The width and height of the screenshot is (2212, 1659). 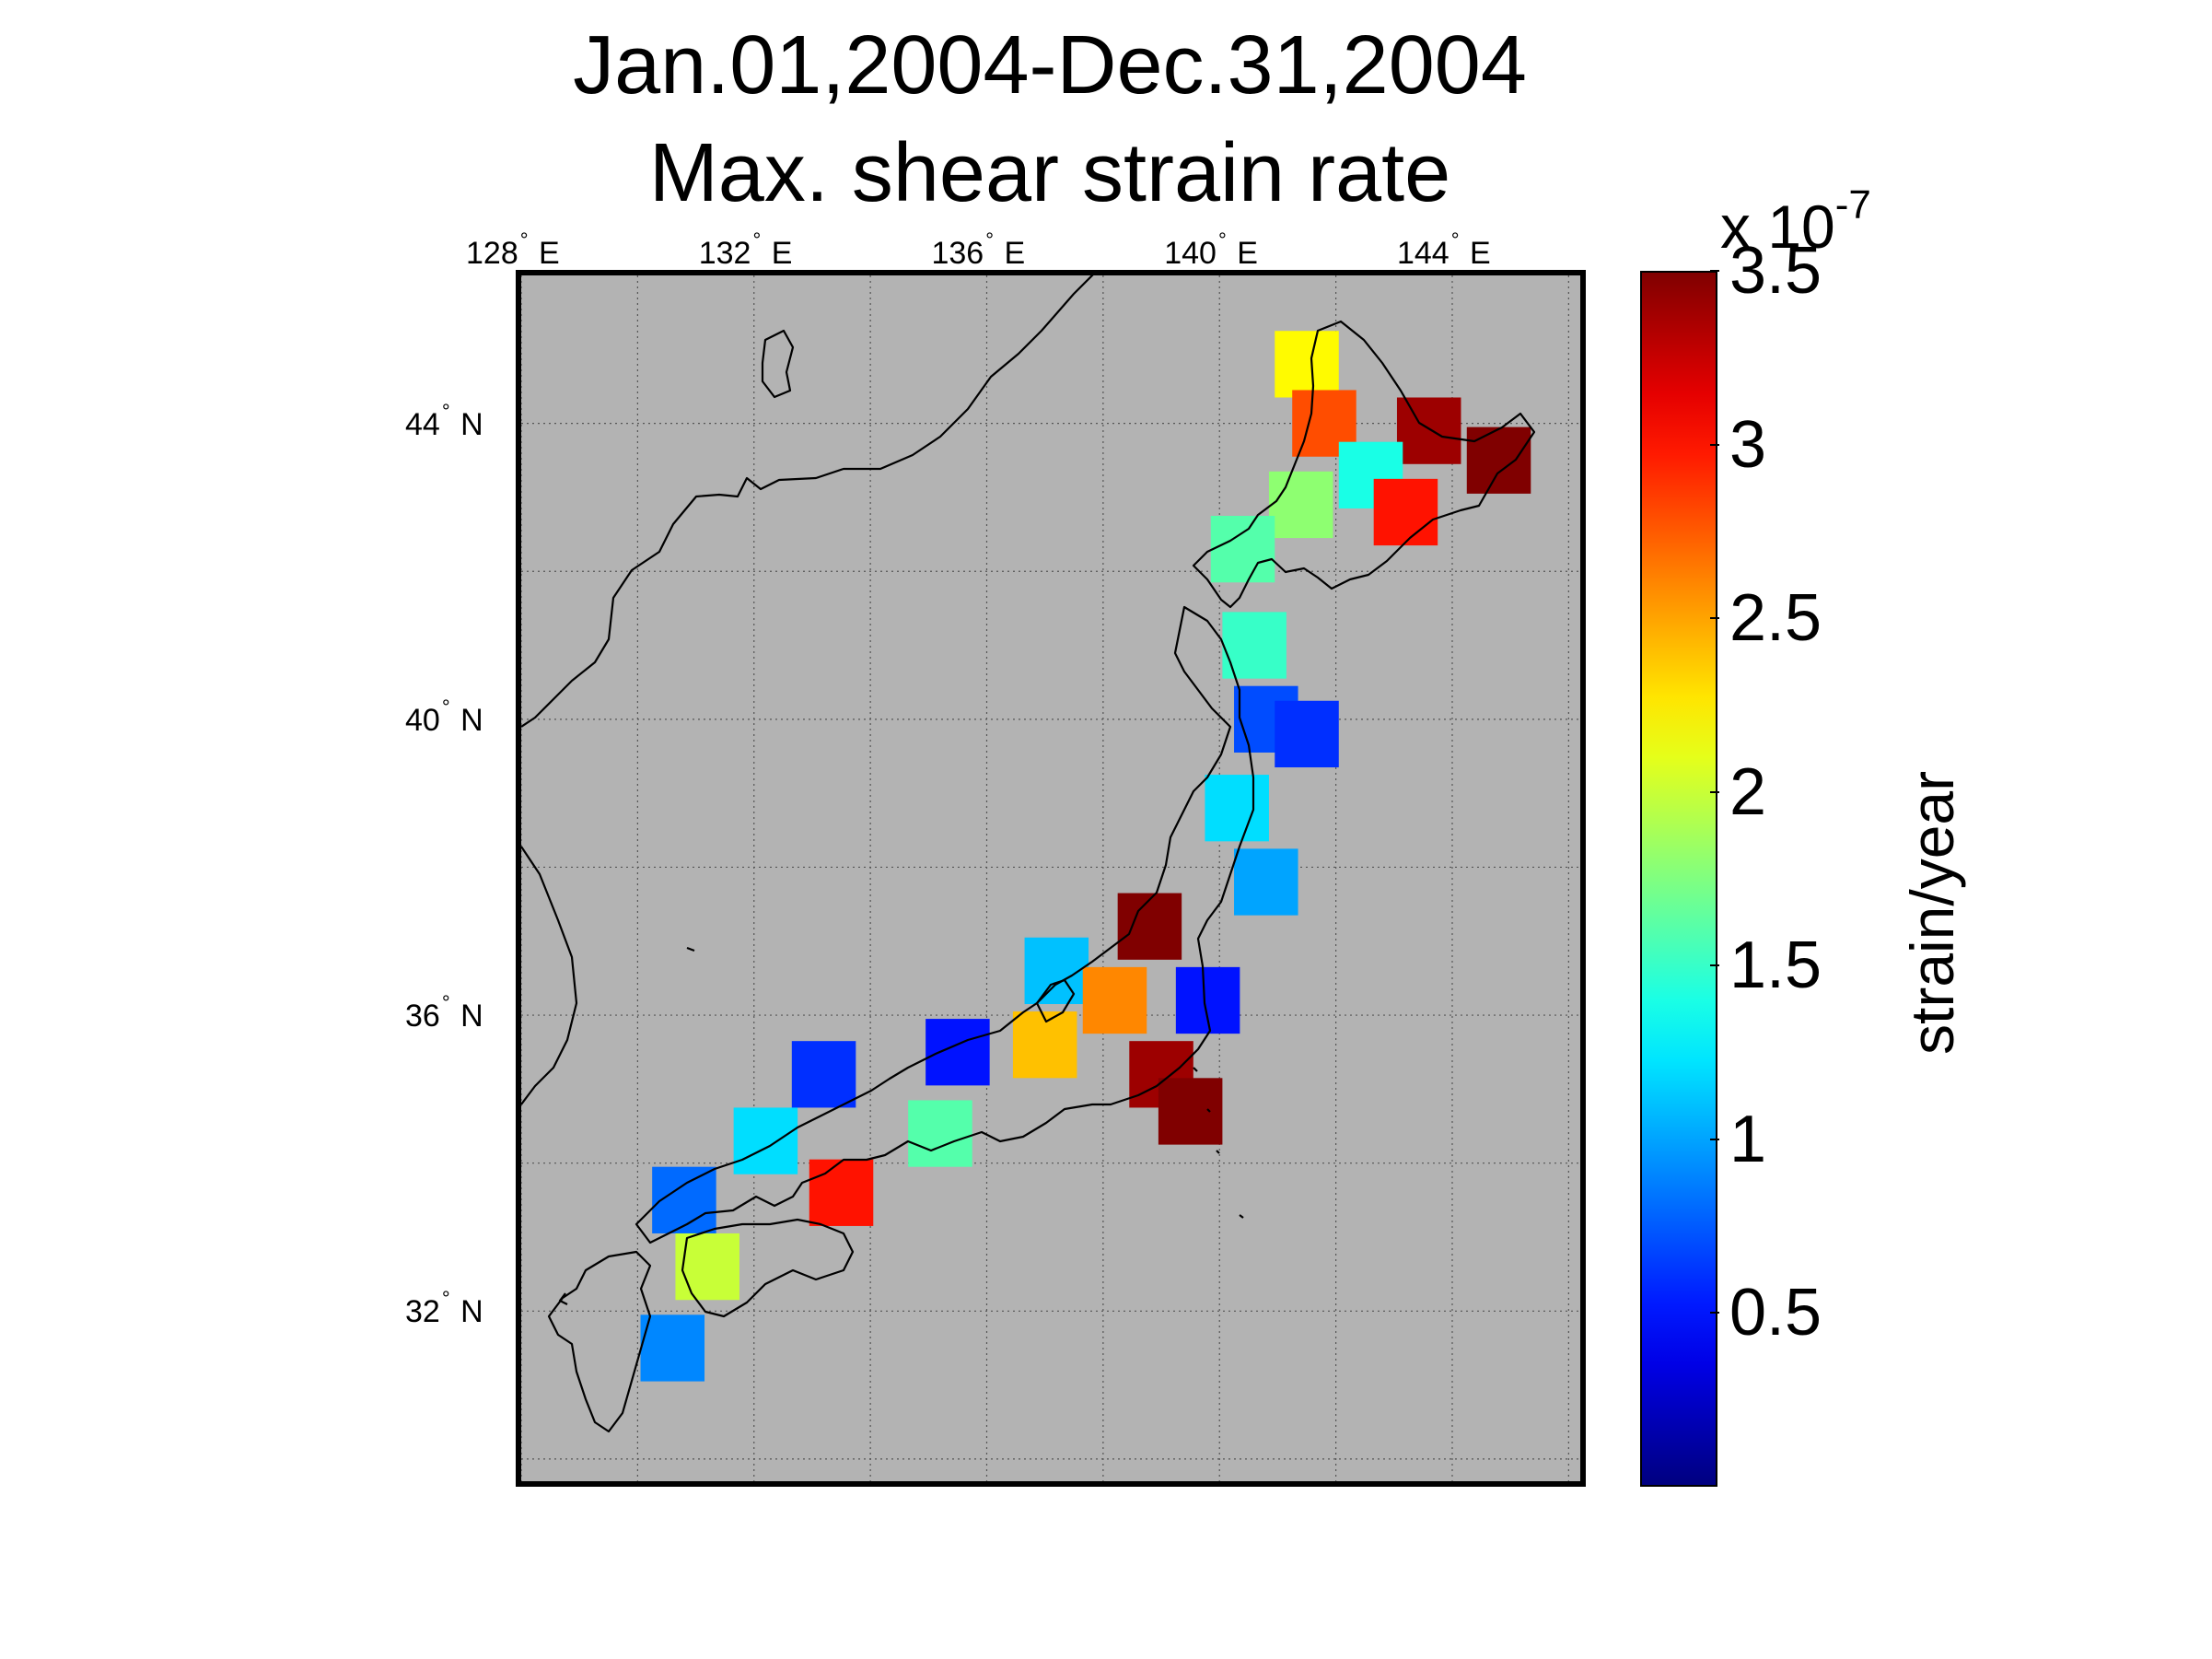 I want to click on longitude-tick-label: 136° E, so click(x=979, y=249).